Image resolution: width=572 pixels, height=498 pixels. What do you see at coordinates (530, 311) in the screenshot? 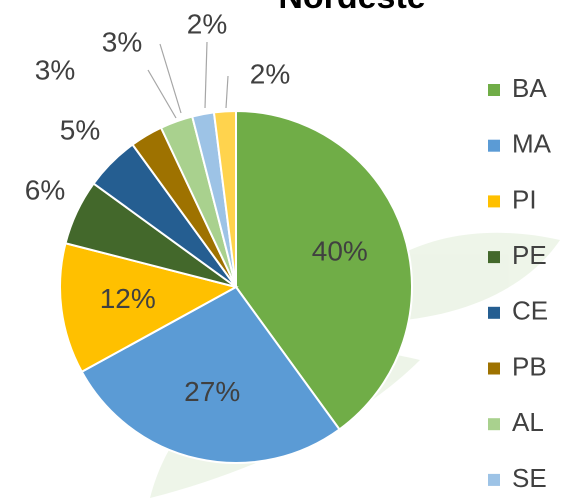
I see `legend-label: CE` at bounding box center [530, 311].